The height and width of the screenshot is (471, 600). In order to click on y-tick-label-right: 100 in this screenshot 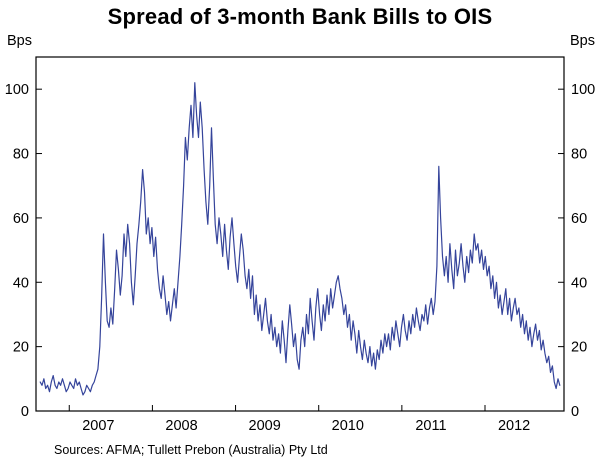, I will do `click(583, 90)`.